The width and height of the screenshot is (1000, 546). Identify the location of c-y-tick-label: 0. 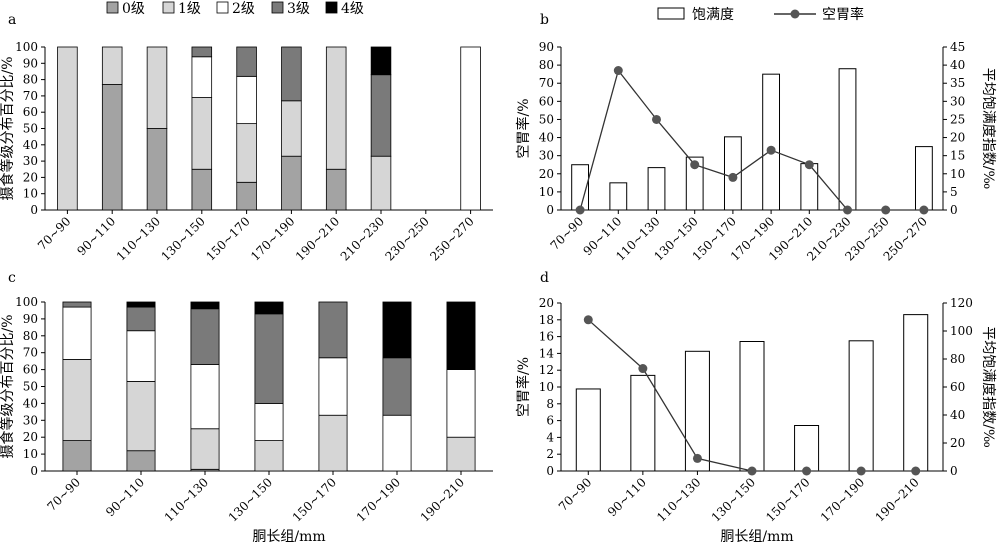
(34, 471).